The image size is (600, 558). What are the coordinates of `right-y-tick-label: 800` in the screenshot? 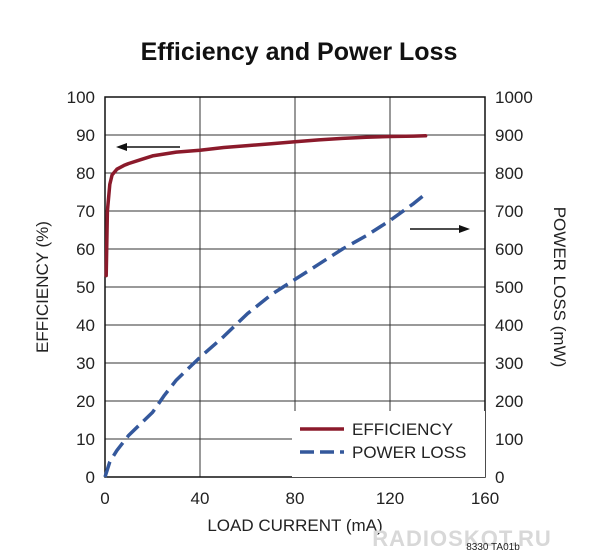 It's located at (509, 173).